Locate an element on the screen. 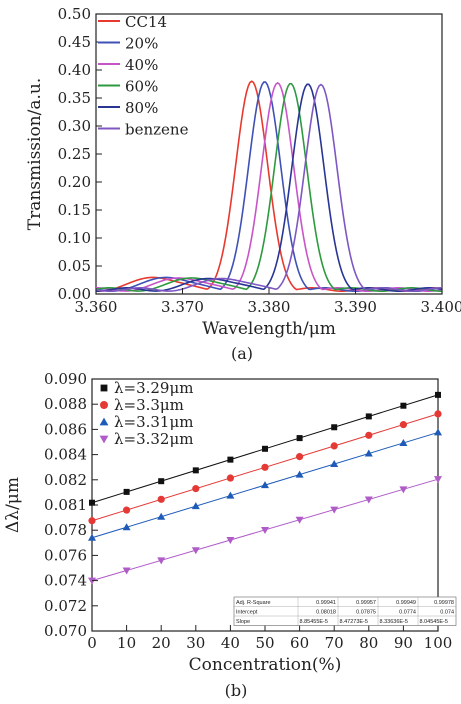  fit-table-cell: 0.074 is located at coordinates (447, 612).